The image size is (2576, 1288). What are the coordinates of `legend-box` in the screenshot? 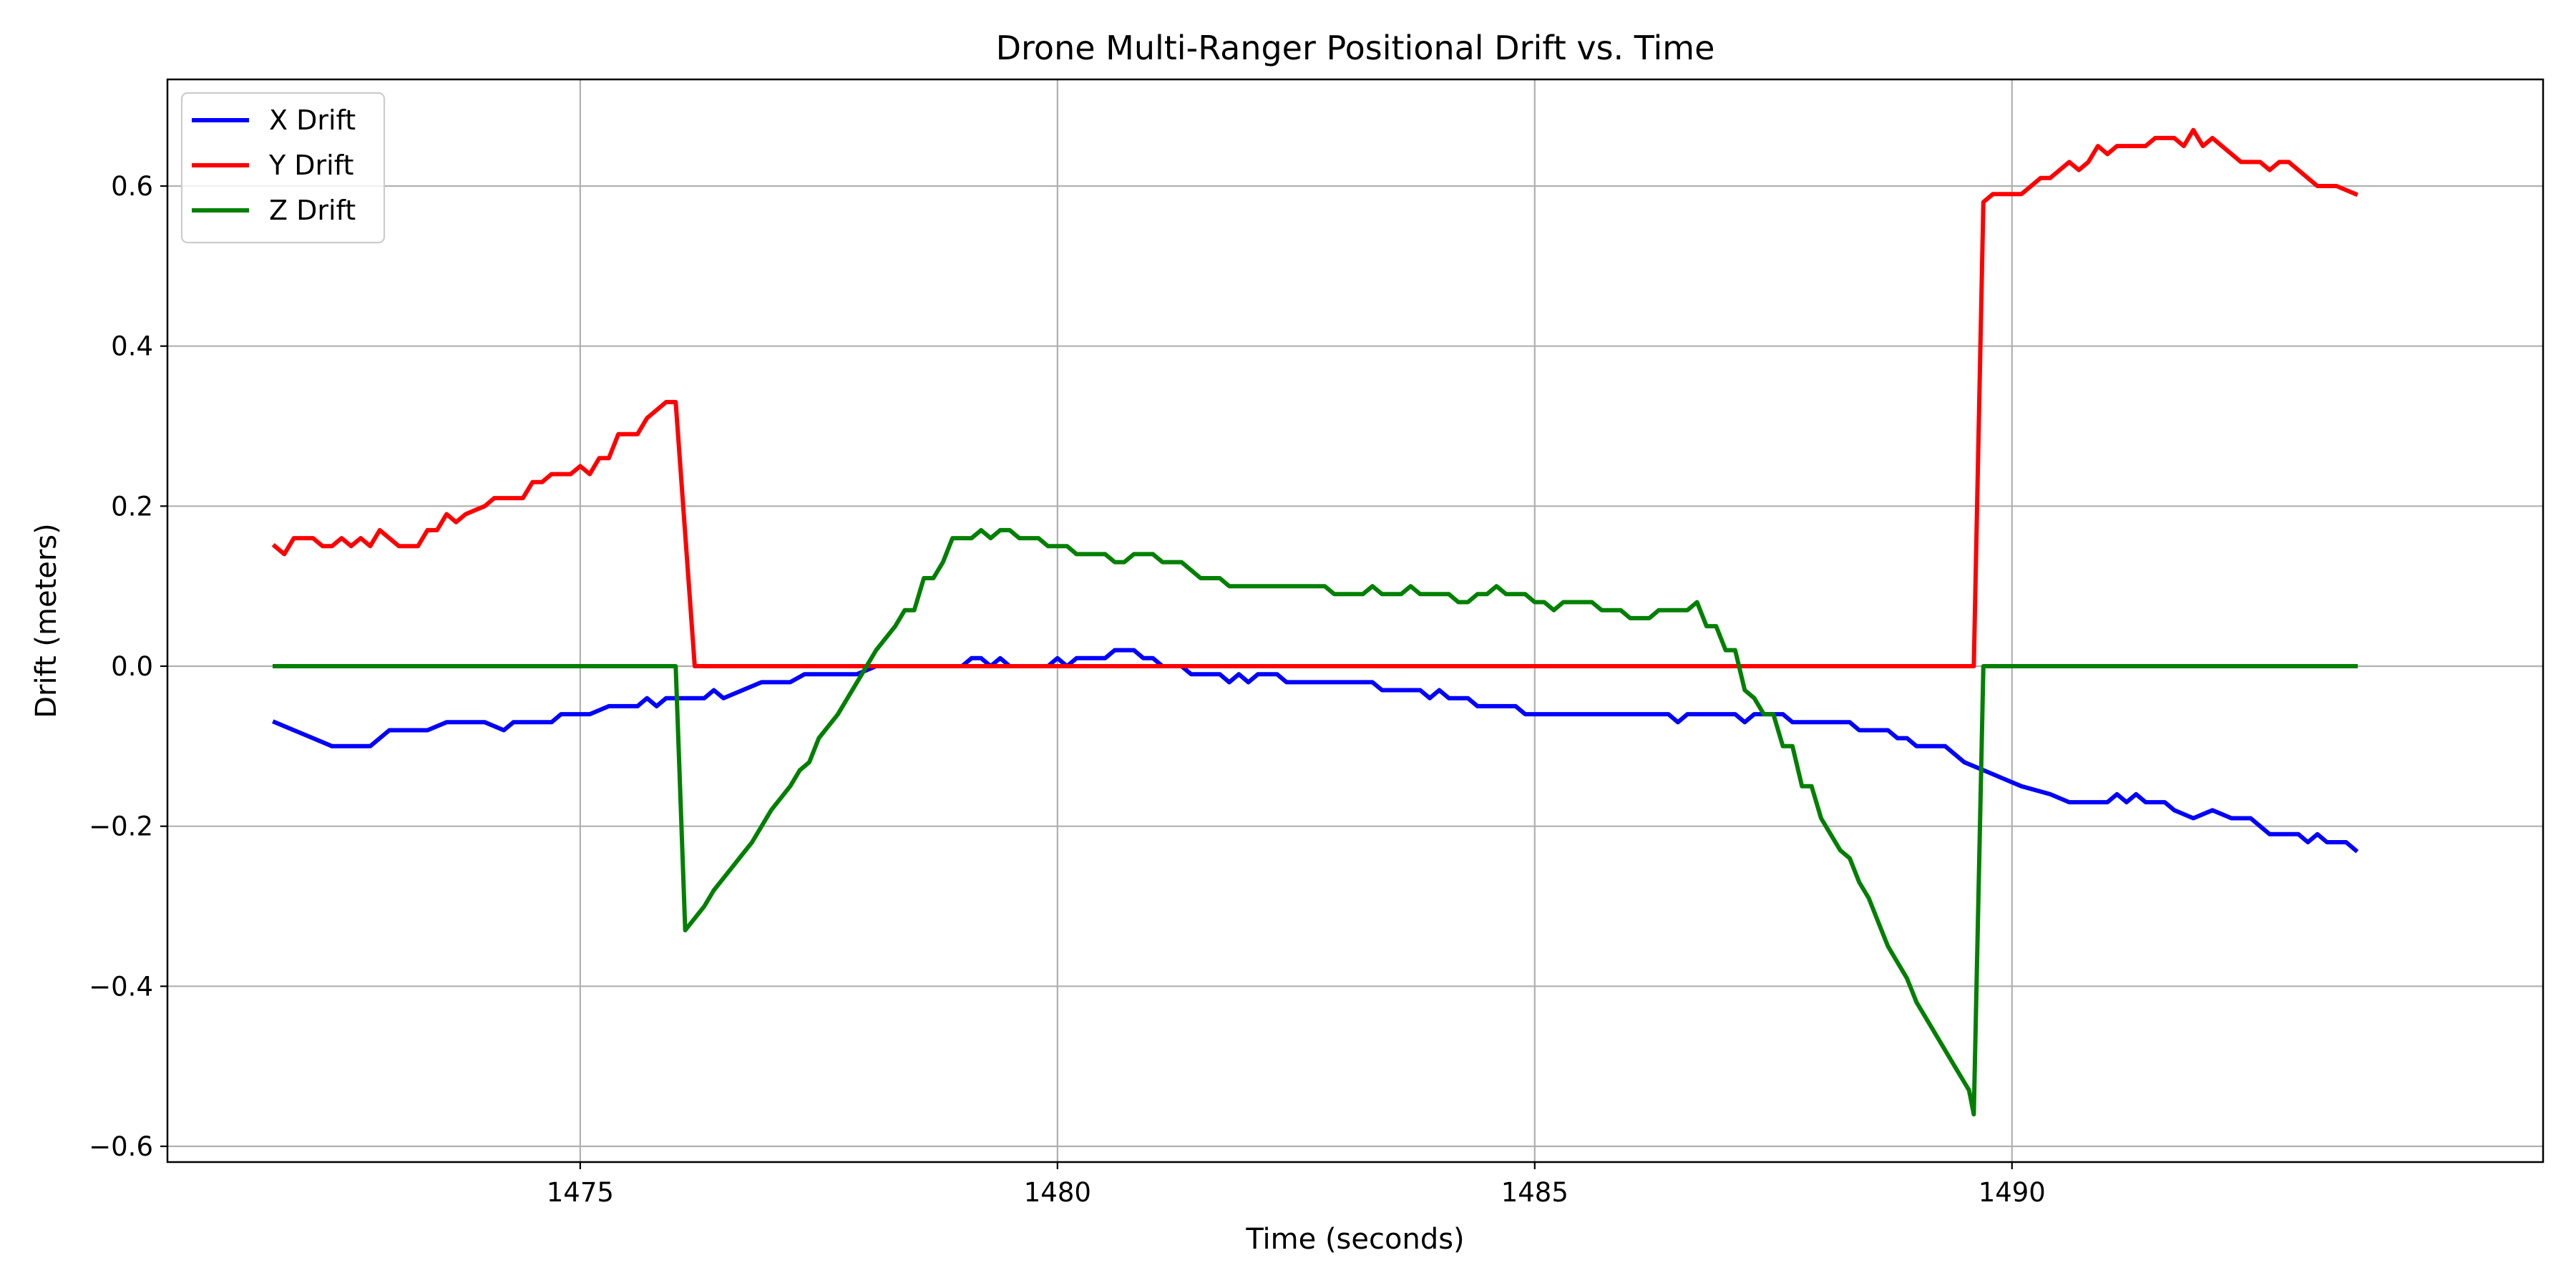 It's located at (283, 168).